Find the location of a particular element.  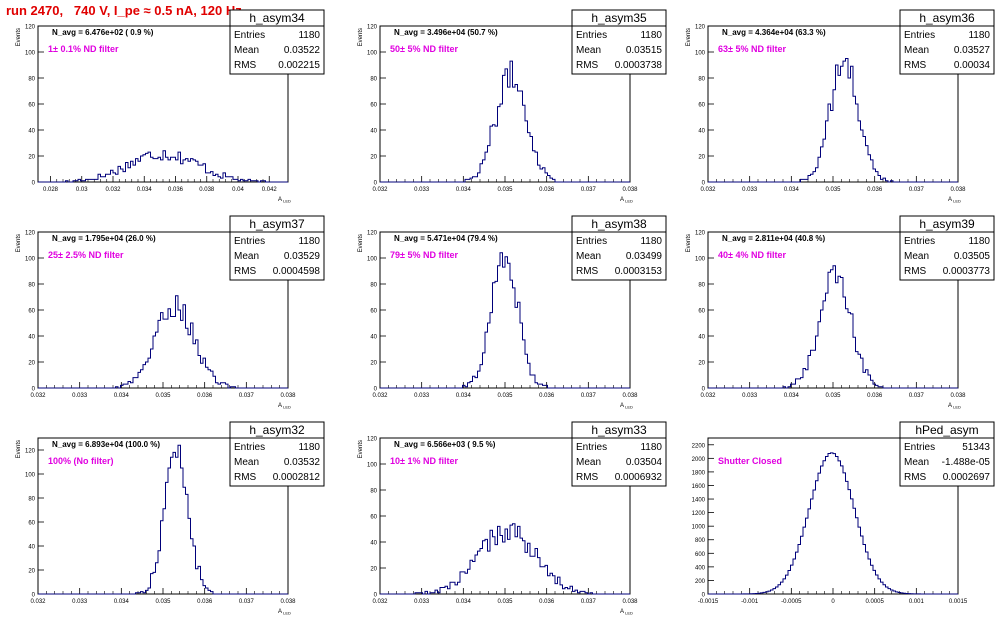

x-tick-label: 0.001 is located at coordinates (917, 602).